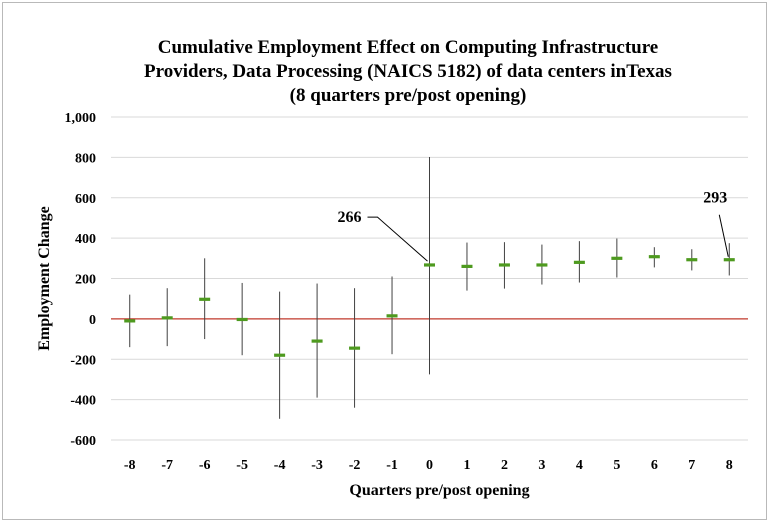 Image resolution: width=771 pixels, height=524 pixels. I want to click on y-axis-title: Employment Change, so click(44, 278).